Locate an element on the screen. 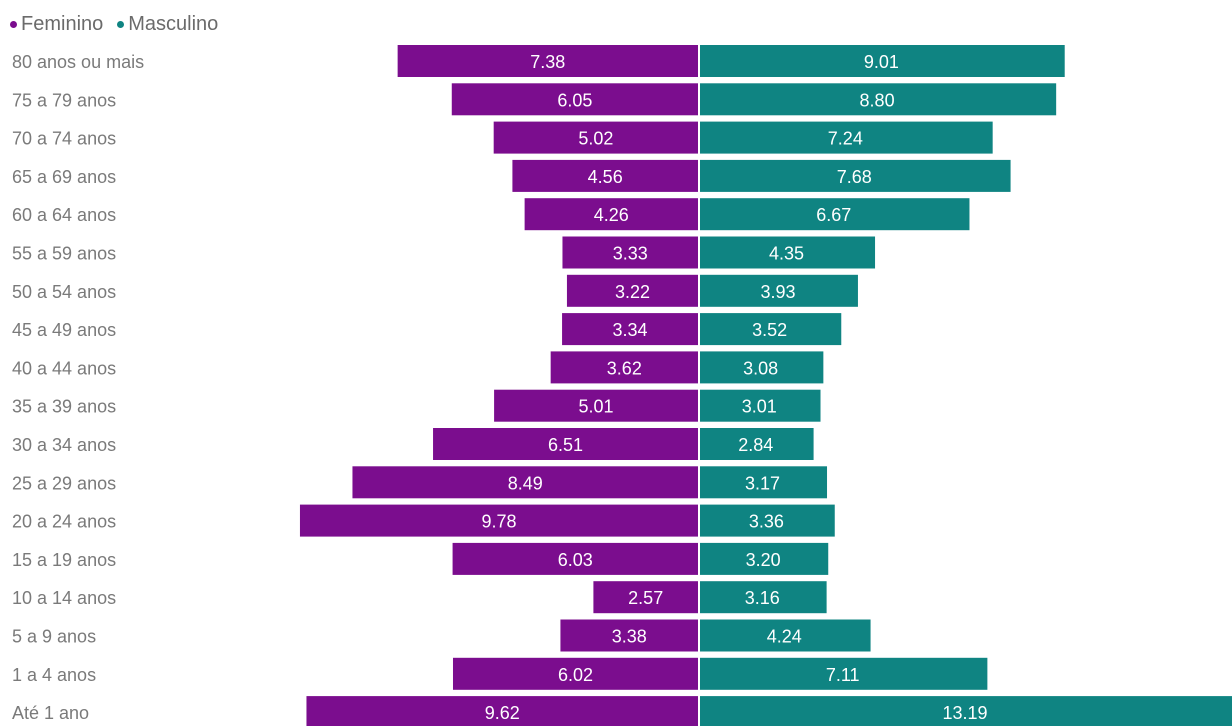 This screenshot has height=726, width=1232. bar-masculino-1-a-4-anos is located at coordinates (844, 673).